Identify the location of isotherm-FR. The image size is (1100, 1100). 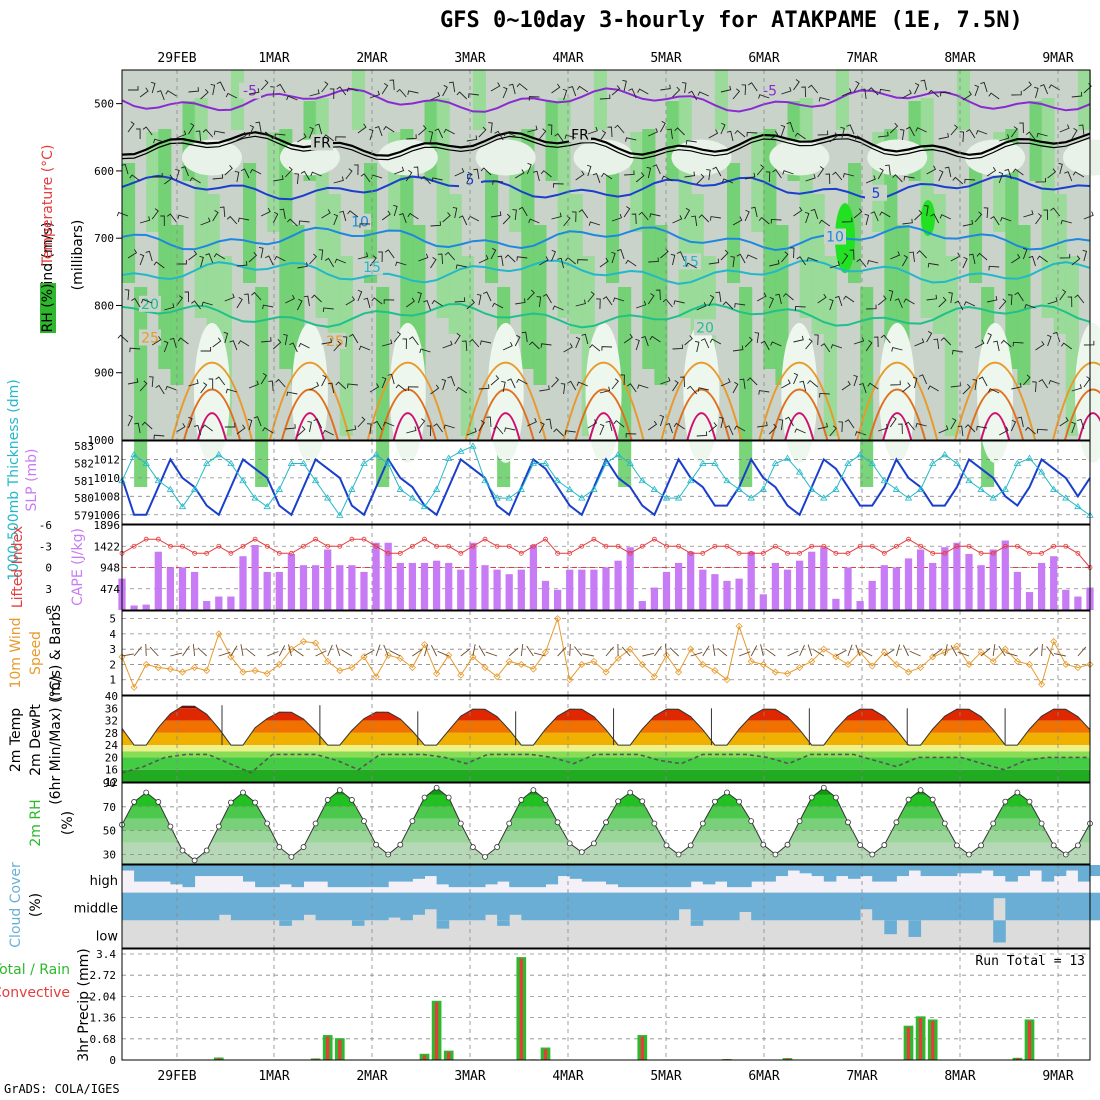
(606, 144).